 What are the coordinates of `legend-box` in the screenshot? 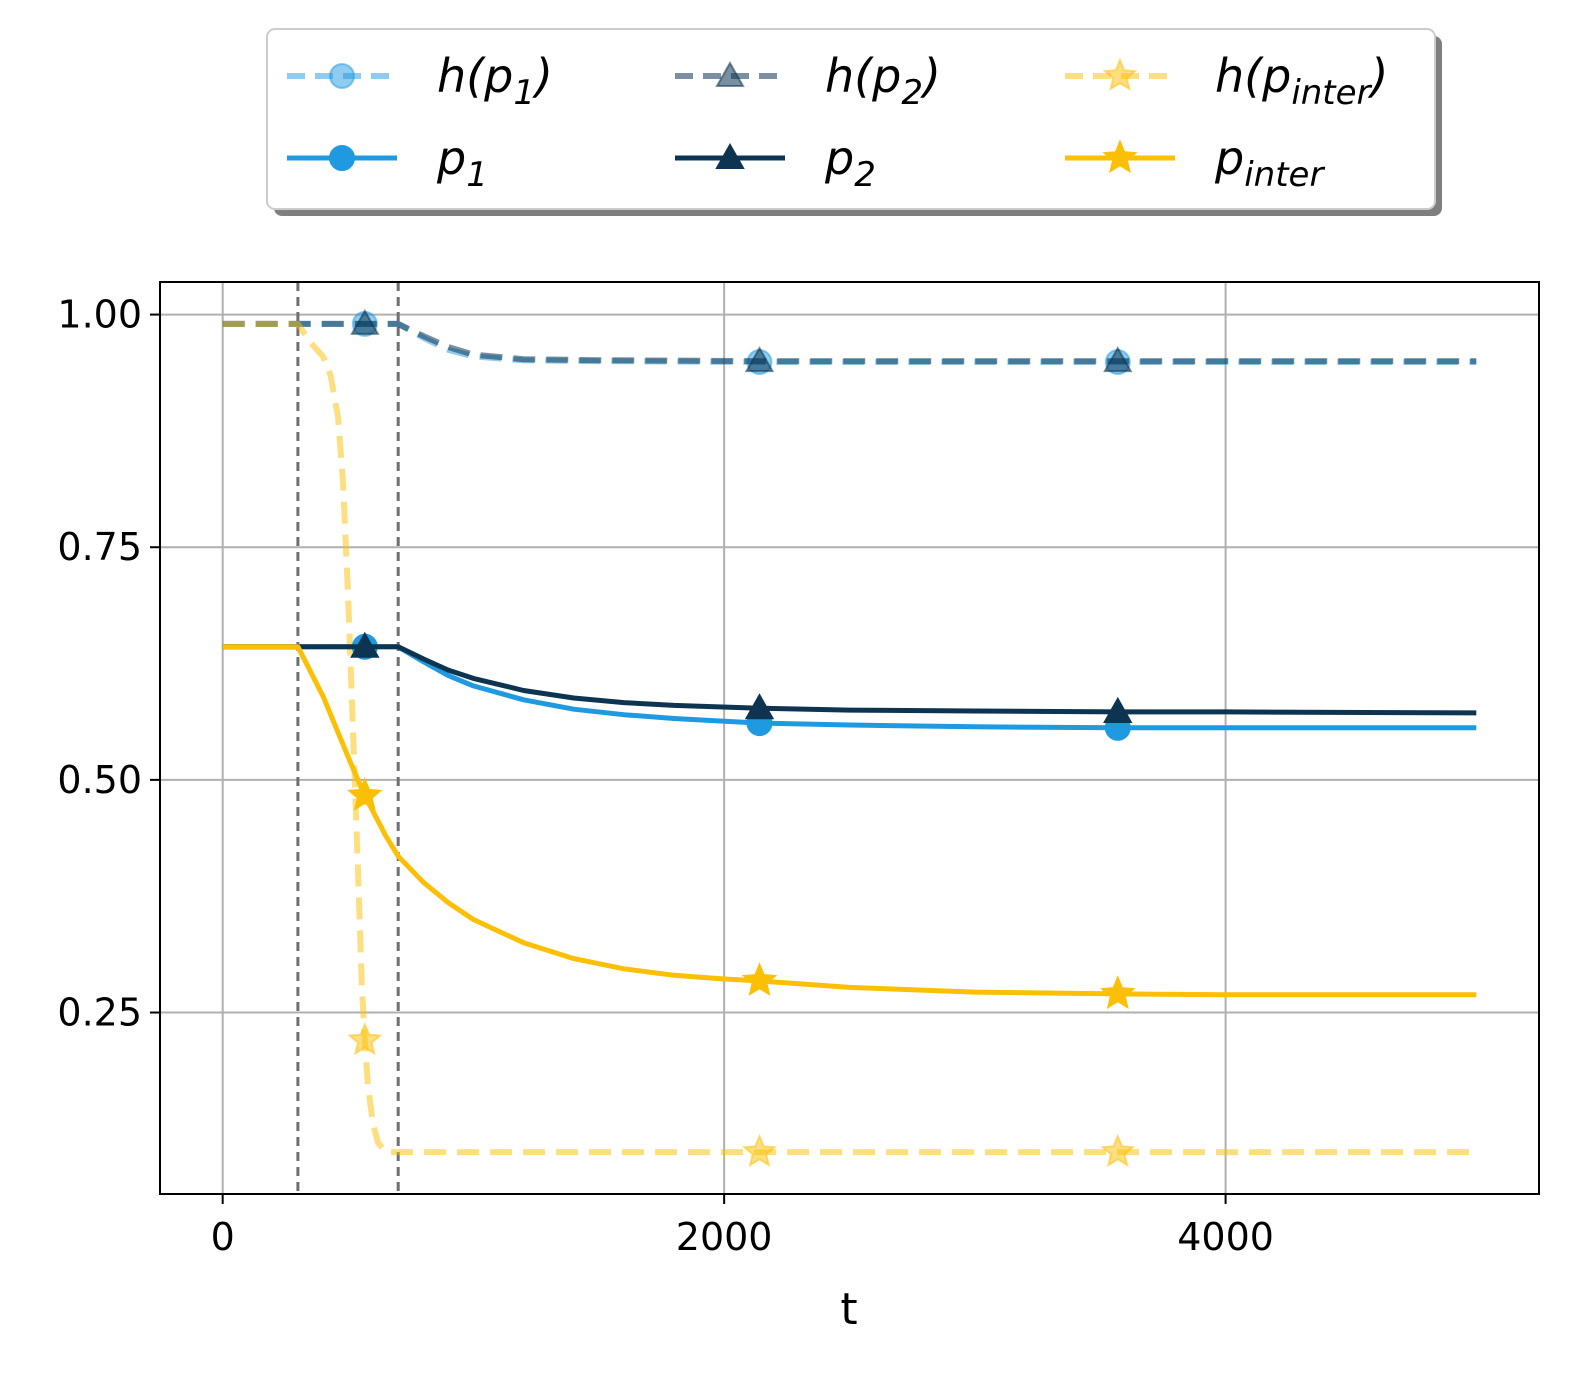 It's located at (851, 119).